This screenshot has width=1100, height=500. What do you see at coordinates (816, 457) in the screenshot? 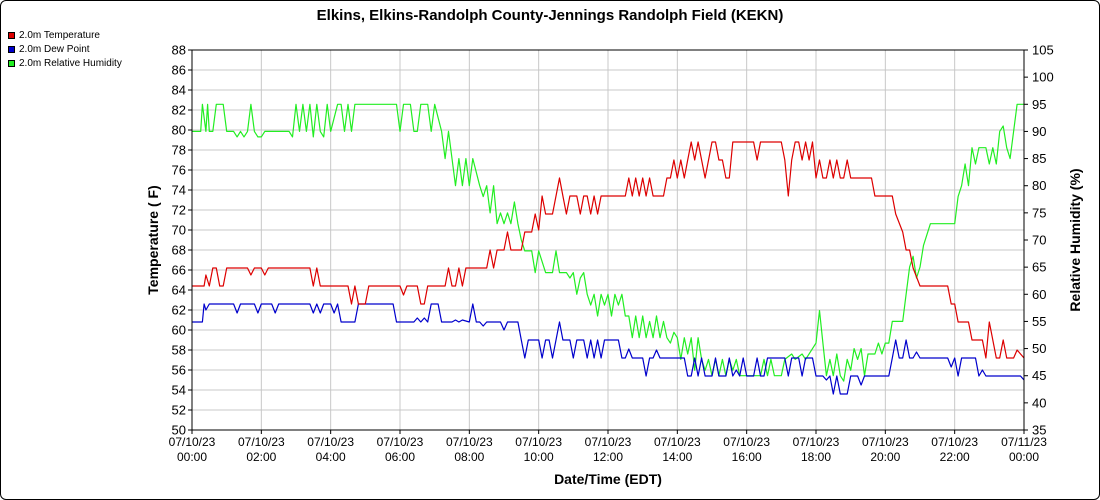
I see `x-tick-label-time: 18:00` at bounding box center [816, 457].